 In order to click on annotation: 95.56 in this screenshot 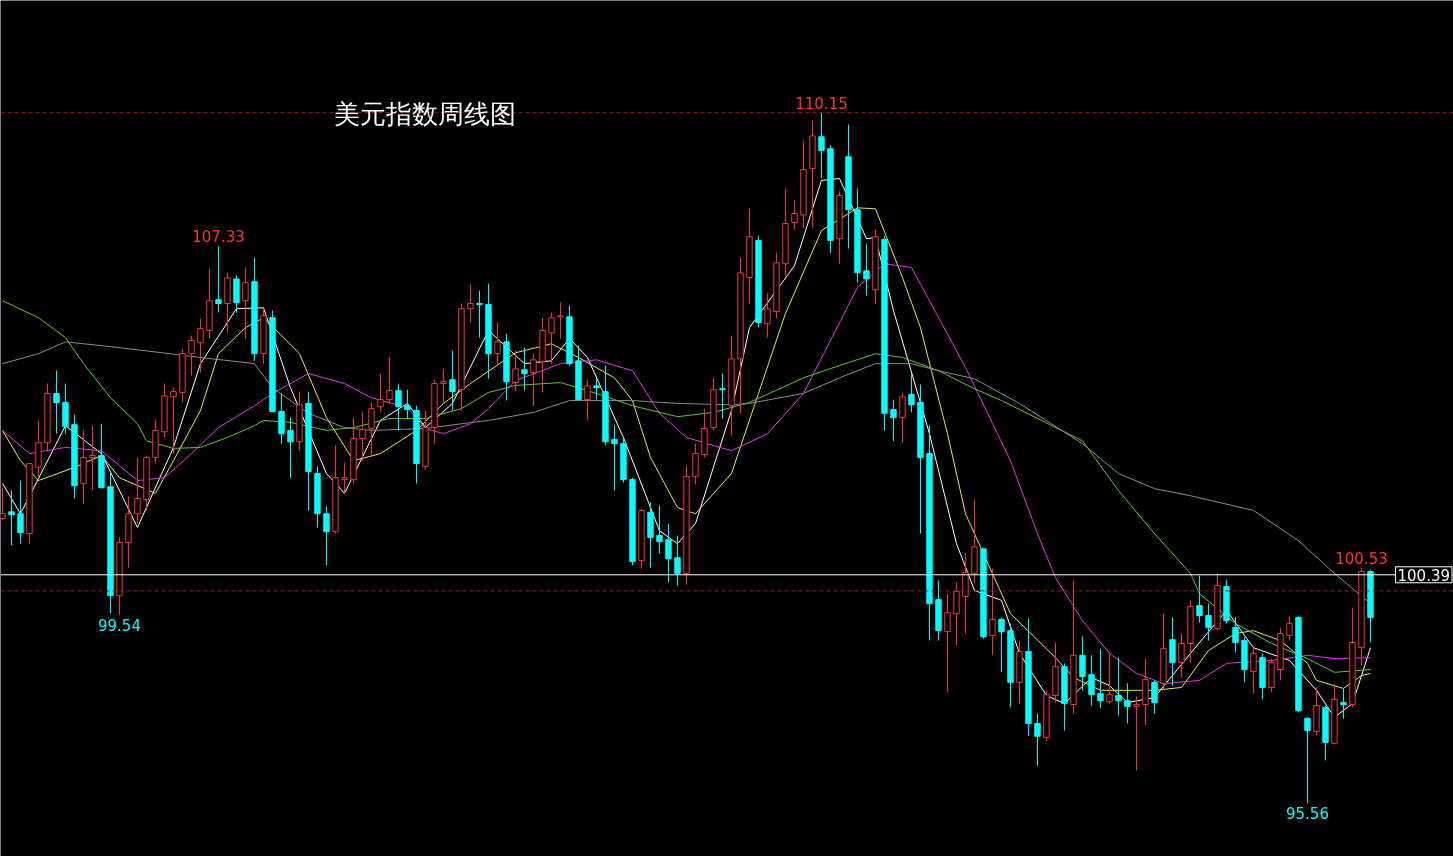, I will do `click(1307, 814)`.